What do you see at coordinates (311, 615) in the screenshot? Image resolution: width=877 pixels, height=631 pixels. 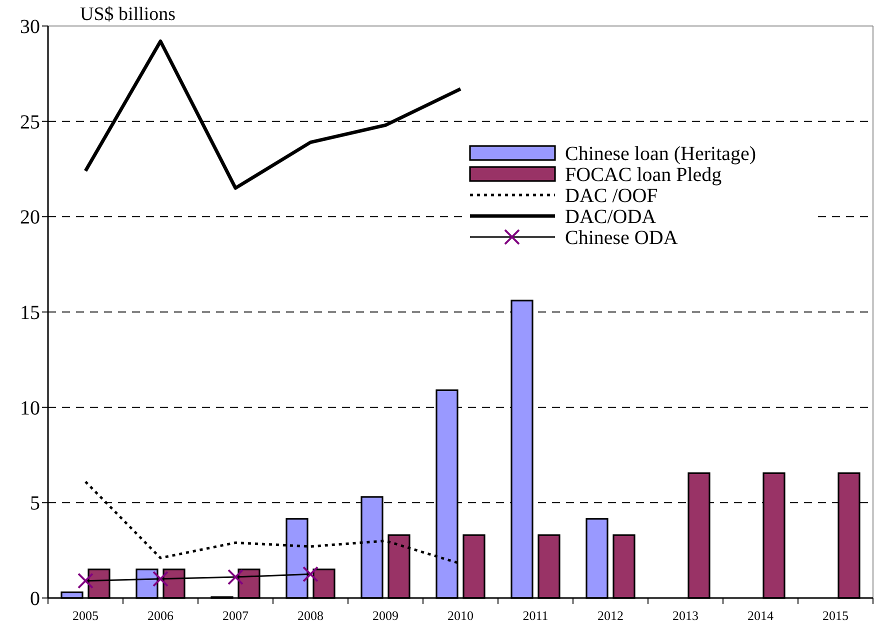 I see `x-tick-label: 2008` at bounding box center [311, 615].